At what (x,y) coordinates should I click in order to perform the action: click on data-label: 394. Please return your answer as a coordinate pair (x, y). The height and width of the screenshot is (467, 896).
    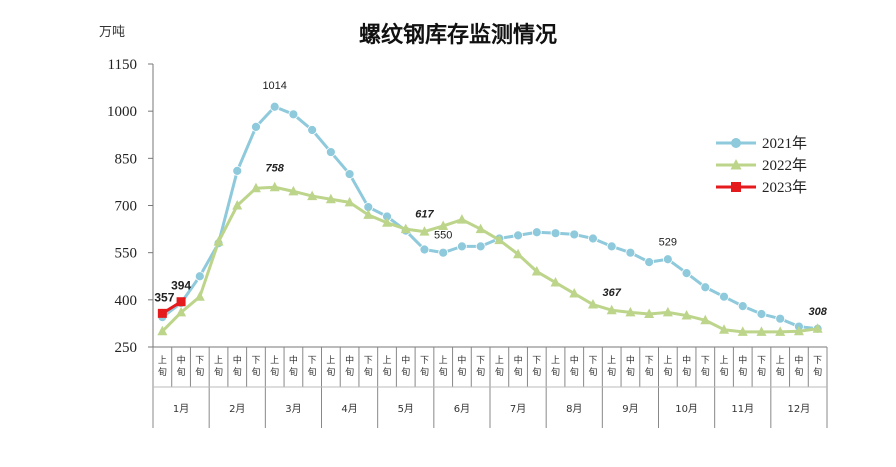
    Looking at the image, I should click on (181, 286).